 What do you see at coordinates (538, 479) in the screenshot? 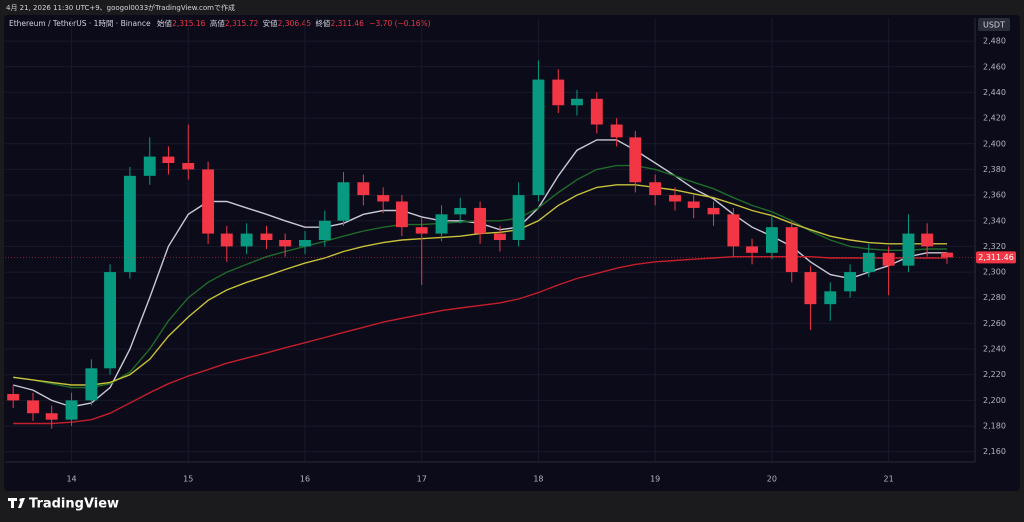
I see `x-tick-label: 18` at bounding box center [538, 479].